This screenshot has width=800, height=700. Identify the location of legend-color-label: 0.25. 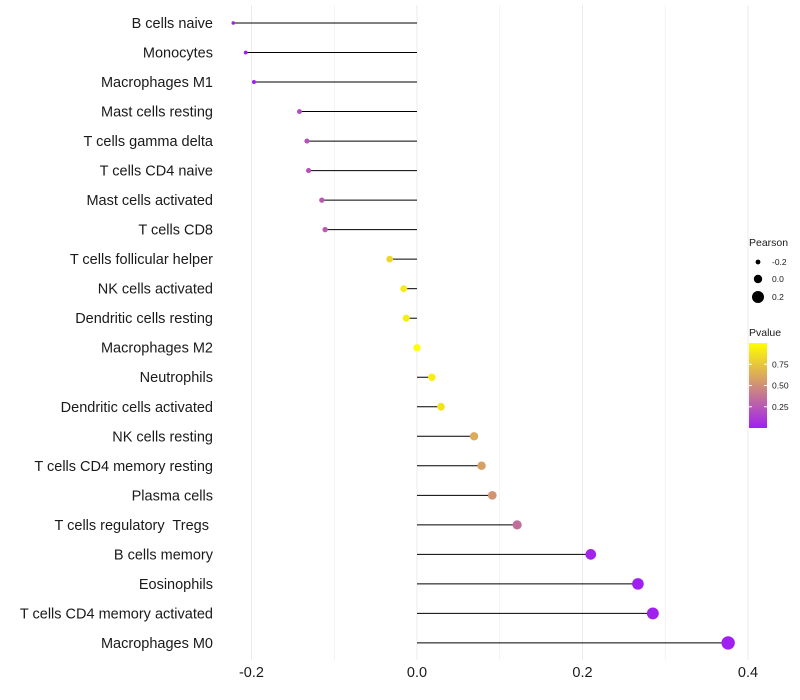
(780, 407).